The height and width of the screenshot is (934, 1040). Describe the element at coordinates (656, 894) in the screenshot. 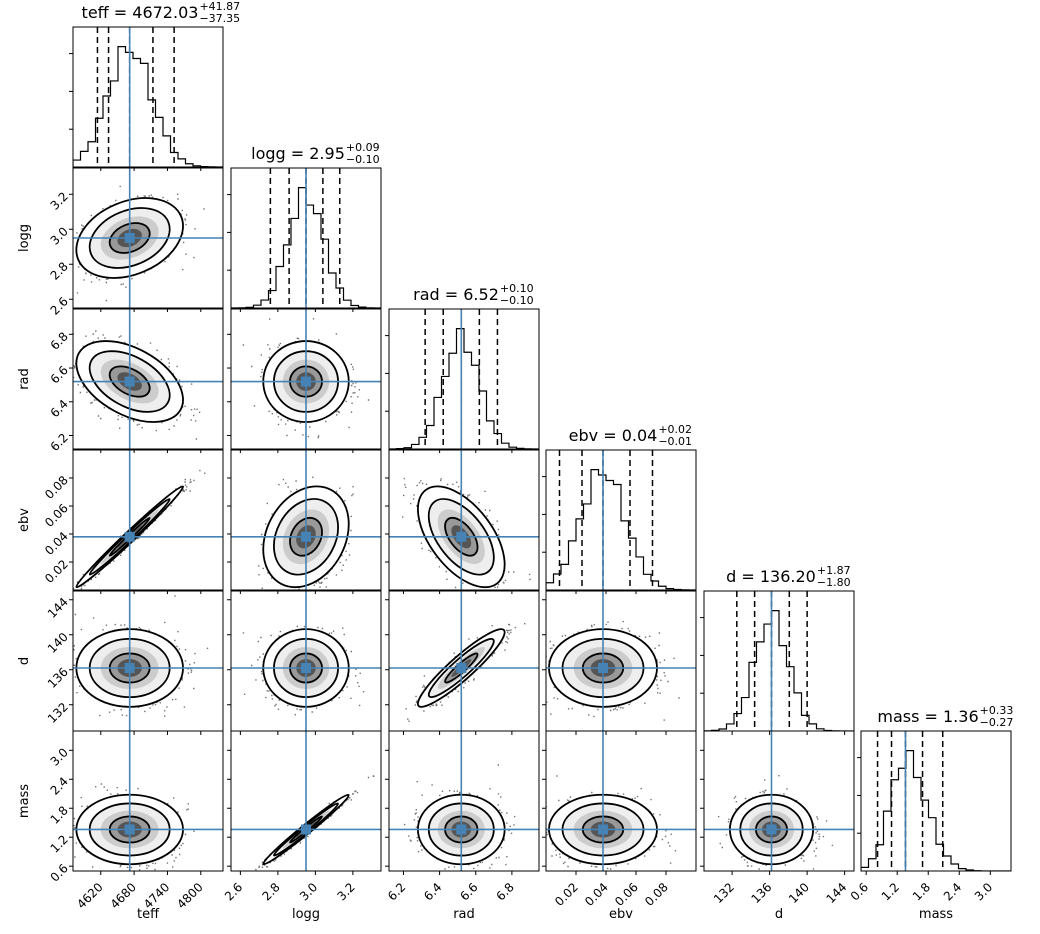

I see `x-tick-label: 0.08` at that location.